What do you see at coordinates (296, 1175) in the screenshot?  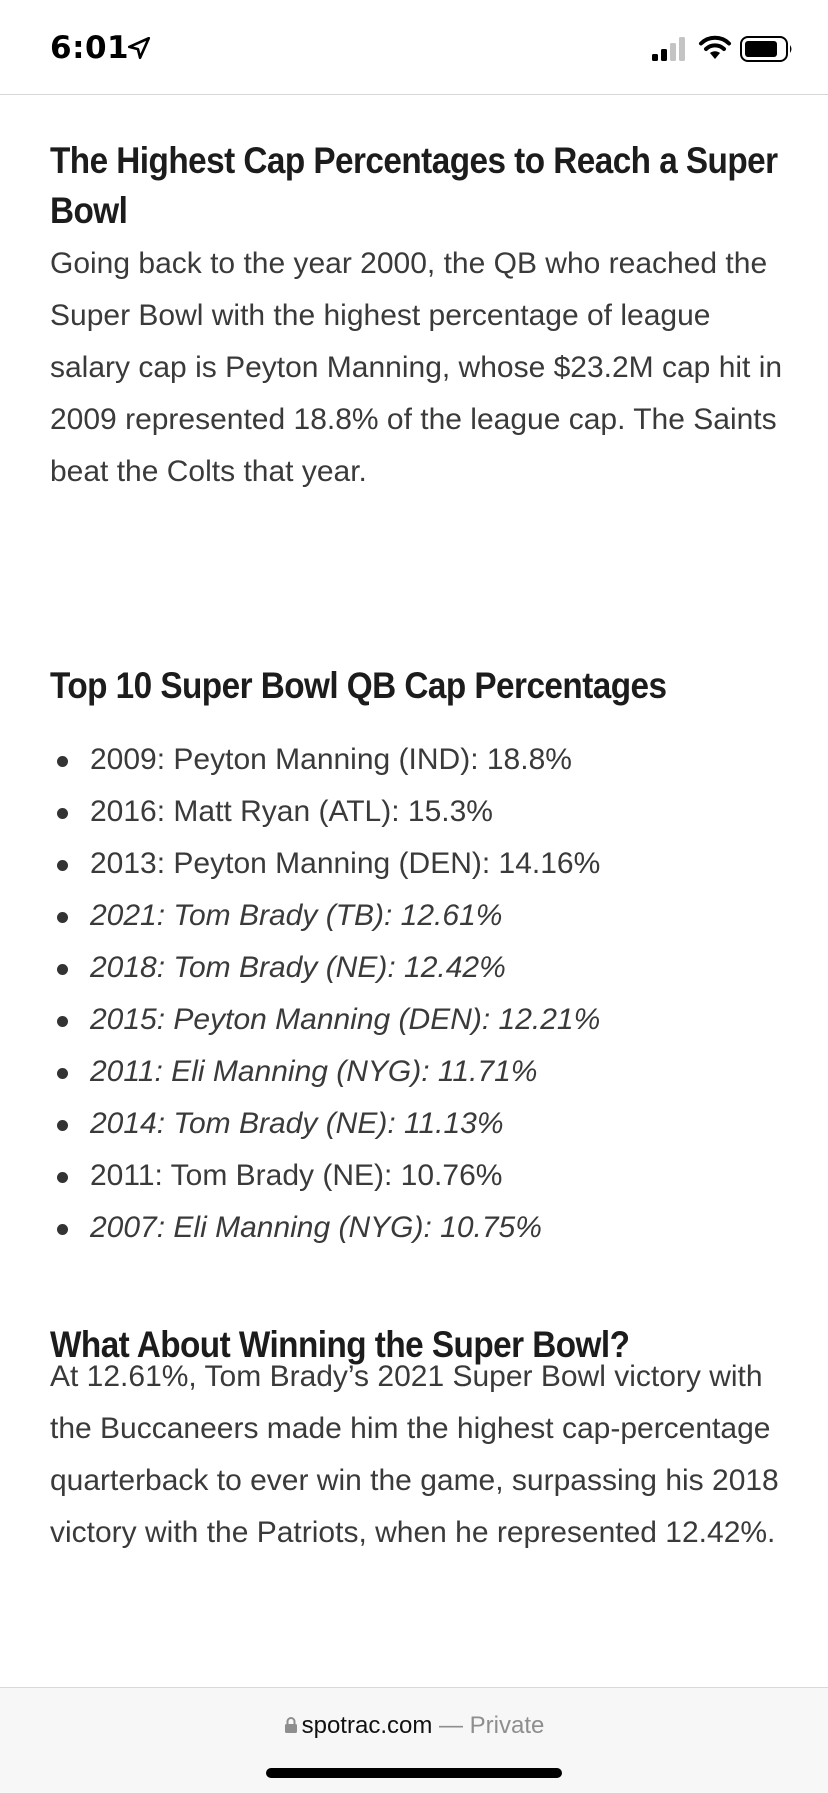 I see `list-item-text: 2011: Tom Brady (NE): 10.76%` at bounding box center [296, 1175].